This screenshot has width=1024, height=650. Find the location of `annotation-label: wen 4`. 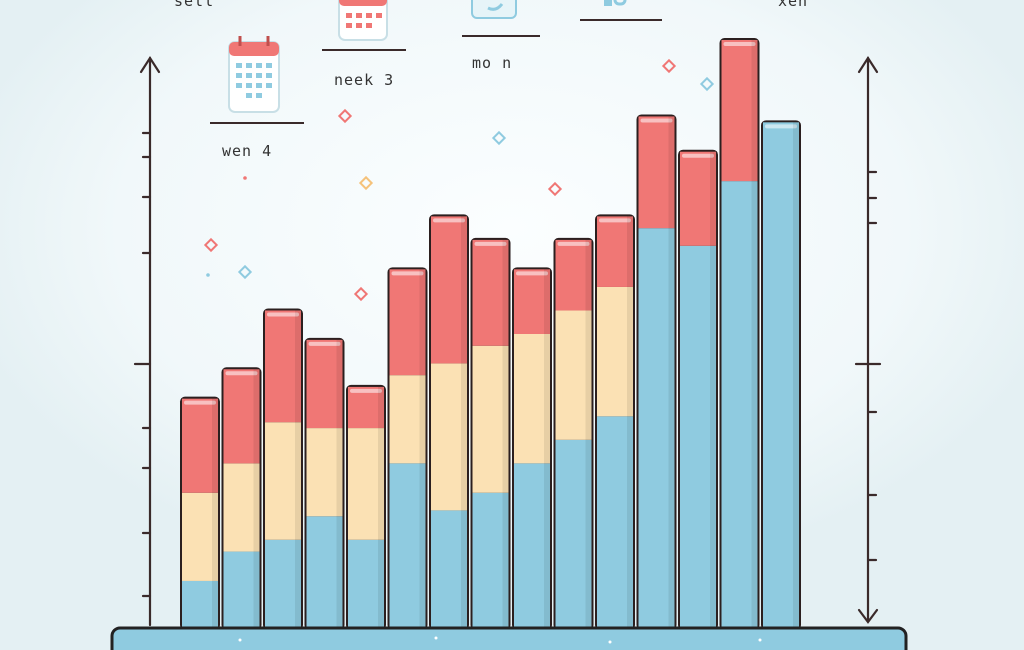

annotation-label: wen 4 is located at coordinates (247, 151).